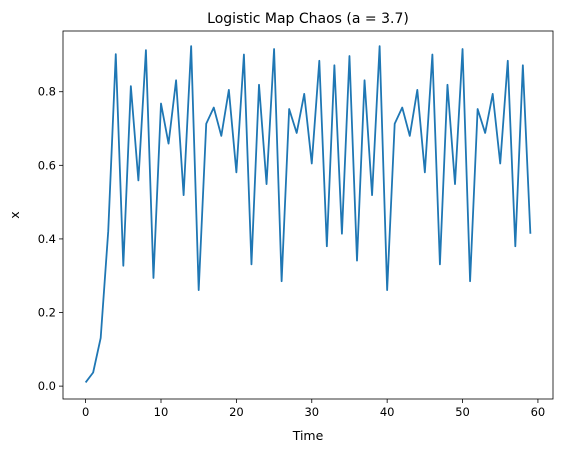 The height and width of the screenshot is (453, 567). I want to click on x-tick-label: 50, so click(462, 412).